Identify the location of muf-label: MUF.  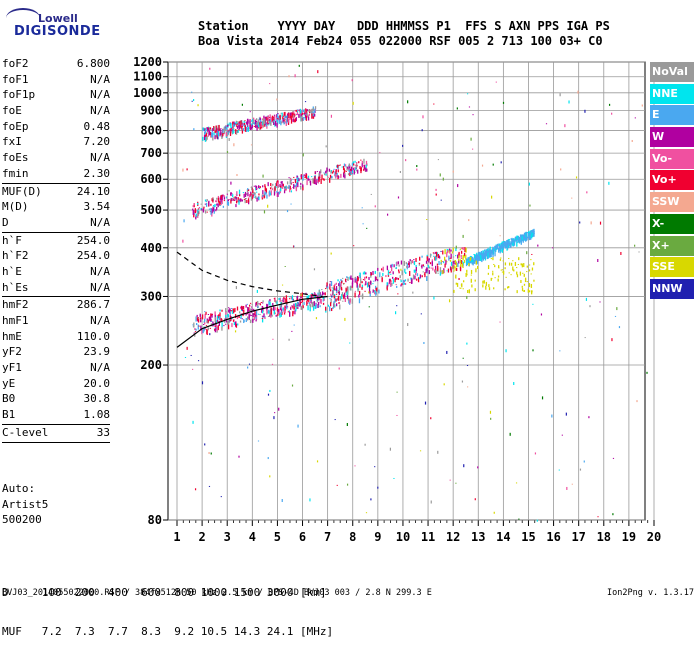
(12, 631).